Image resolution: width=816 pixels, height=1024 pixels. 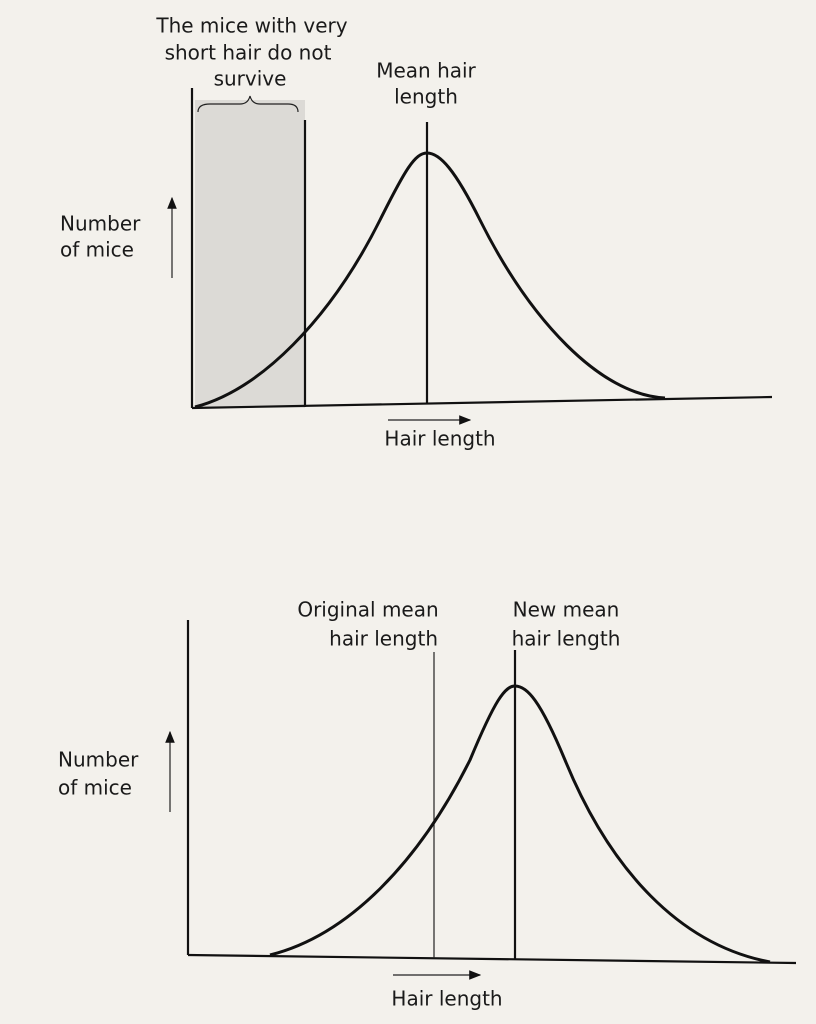 What do you see at coordinates (251, 26) in the screenshot?
I see `annotation: The mice with very` at bounding box center [251, 26].